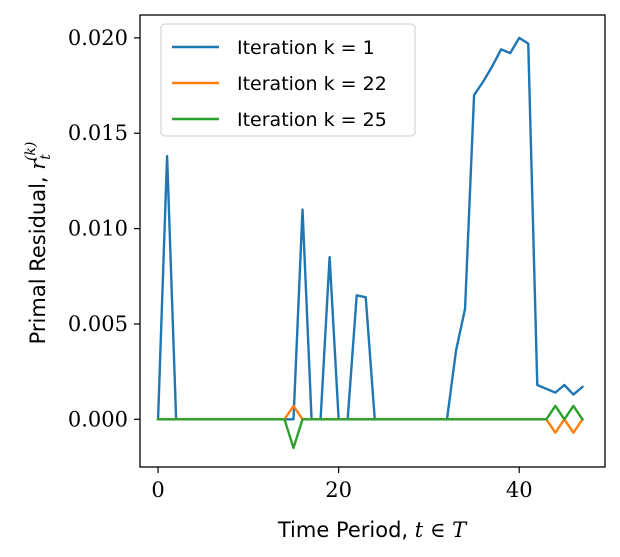 This screenshot has width=620, height=557. Describe the element at coordinates (98, 229) in the screenshot. I see `y-tick-label: 0.010` at that location.